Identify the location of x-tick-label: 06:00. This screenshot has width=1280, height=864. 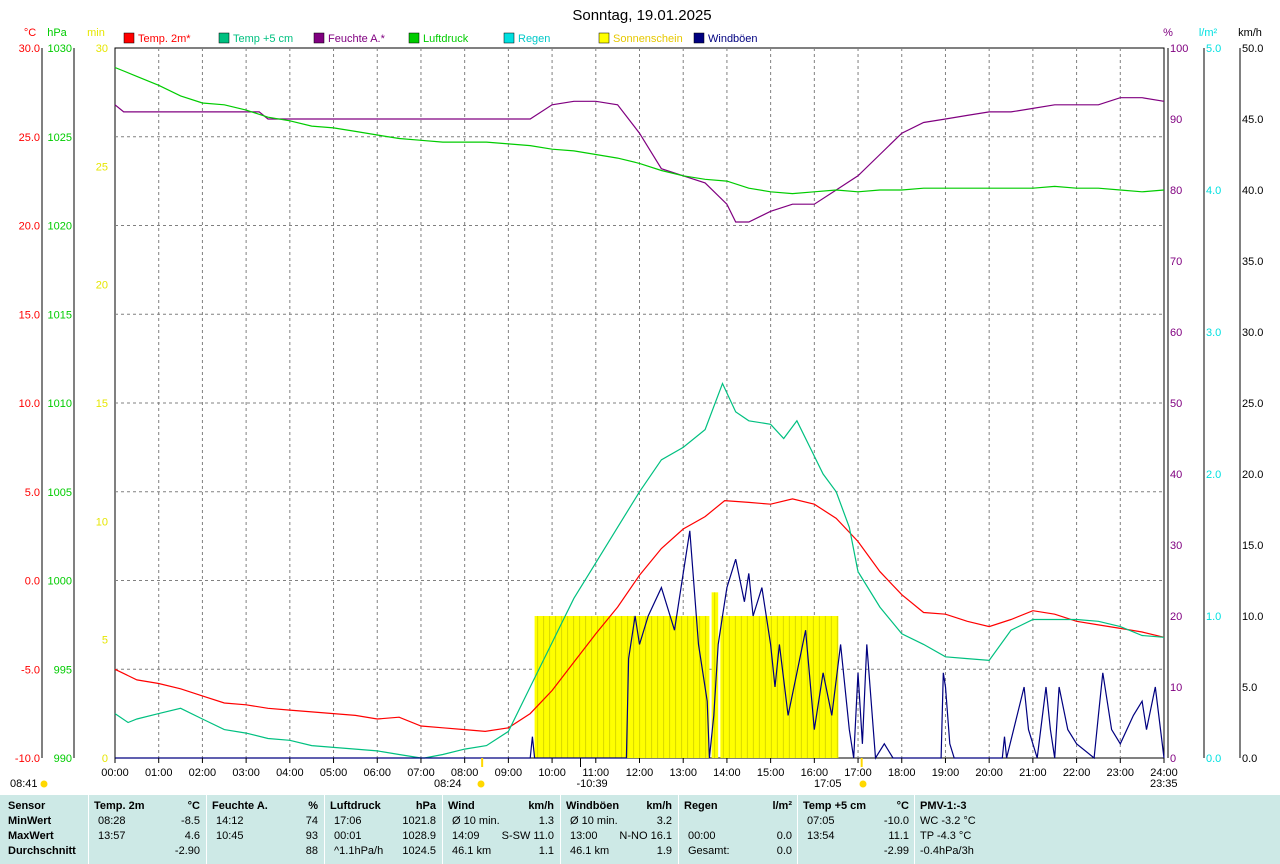
(377, 773).